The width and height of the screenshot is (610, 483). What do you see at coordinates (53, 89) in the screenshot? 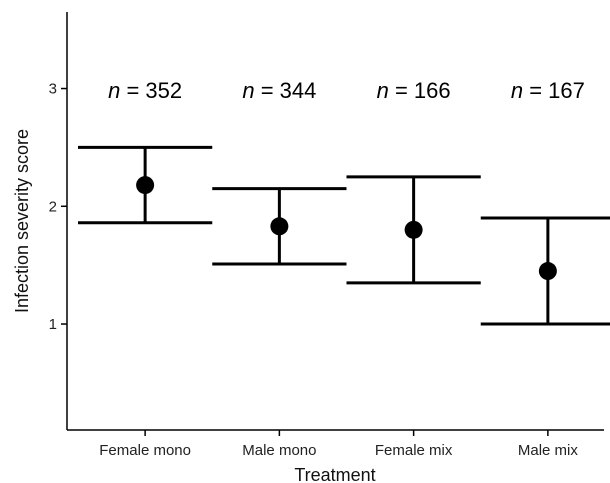
I see `y-tick-label: 3` at bounding box center [53, 89].